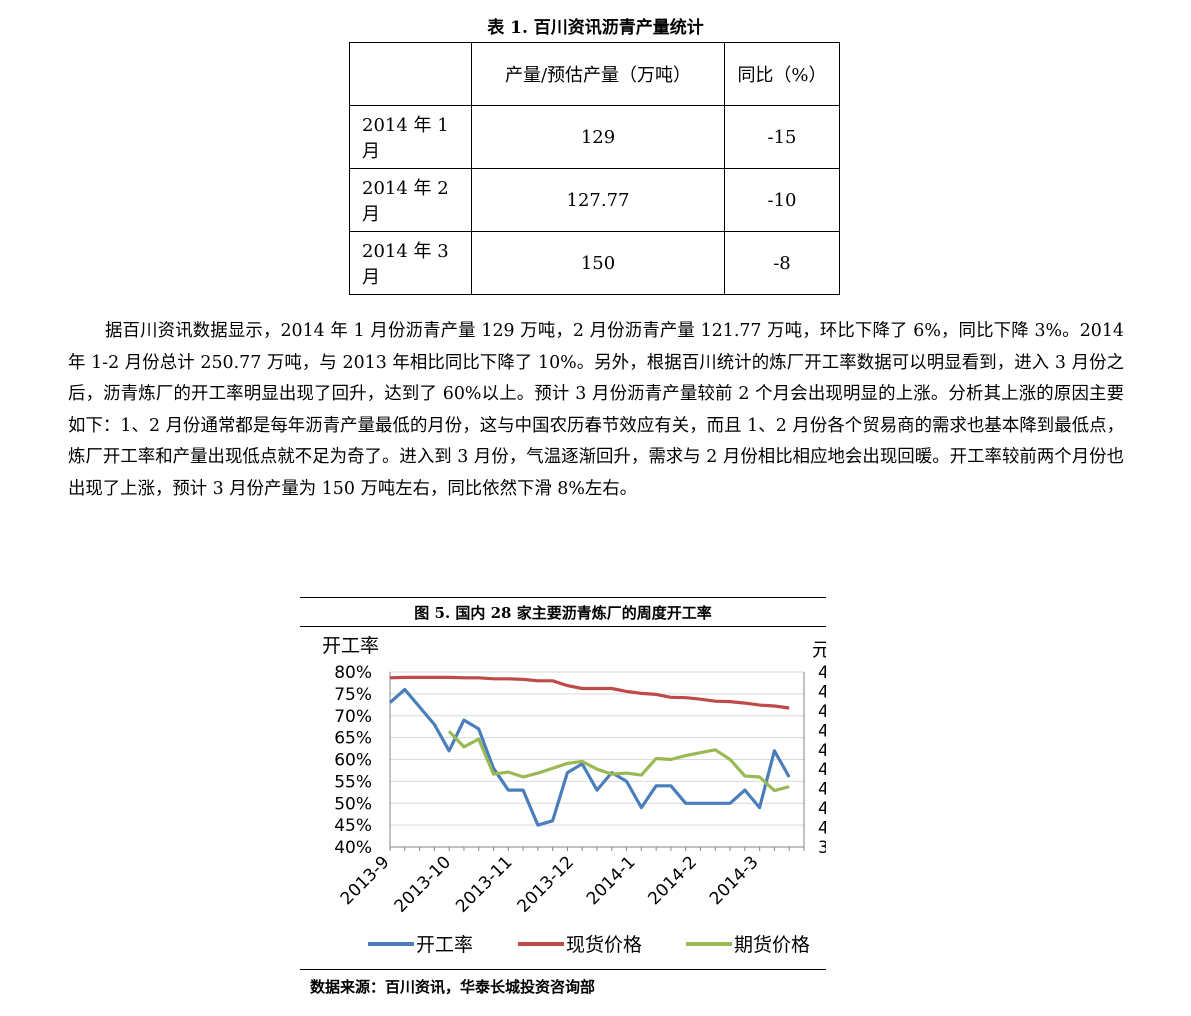 The image size is (1191, 1016). I want to click on table-cell: 127.77, so click(598, 200).